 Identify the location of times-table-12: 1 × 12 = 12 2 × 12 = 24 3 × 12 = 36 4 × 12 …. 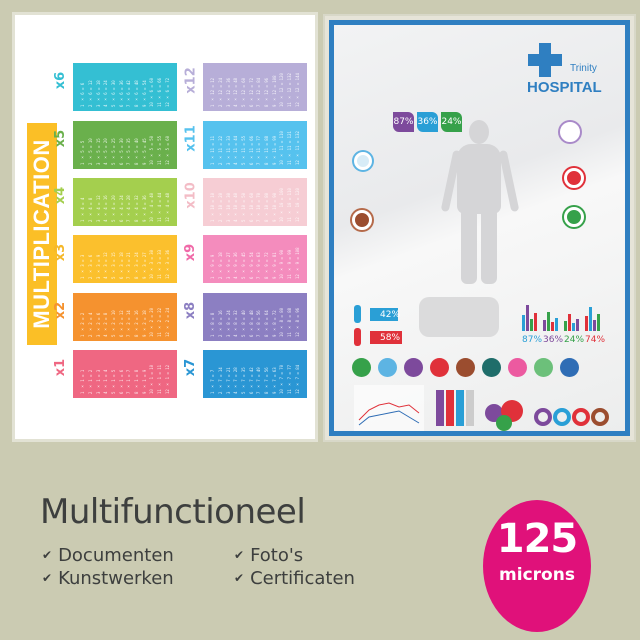
(255, 87).